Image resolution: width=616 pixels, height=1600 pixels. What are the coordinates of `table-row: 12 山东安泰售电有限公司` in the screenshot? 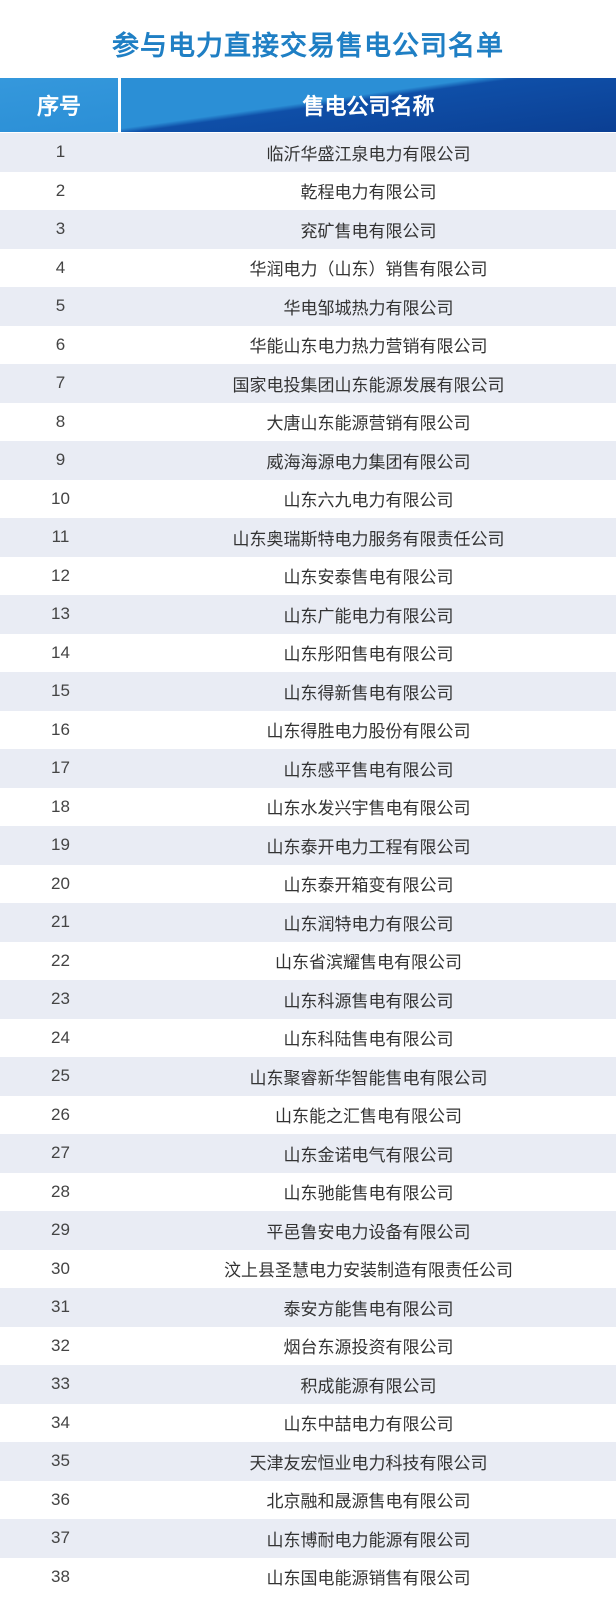 It's located at (308, 576).